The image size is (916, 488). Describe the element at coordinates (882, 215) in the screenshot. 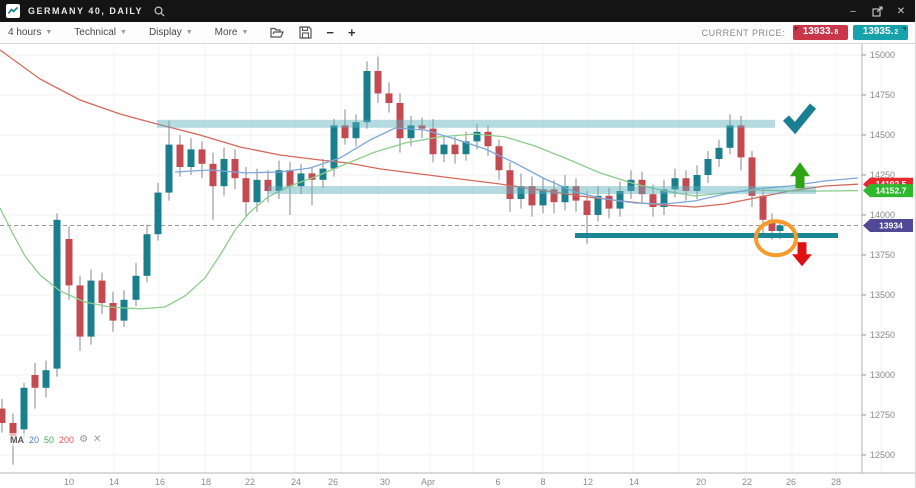

I see `y-axis-label: 14000` at that location.